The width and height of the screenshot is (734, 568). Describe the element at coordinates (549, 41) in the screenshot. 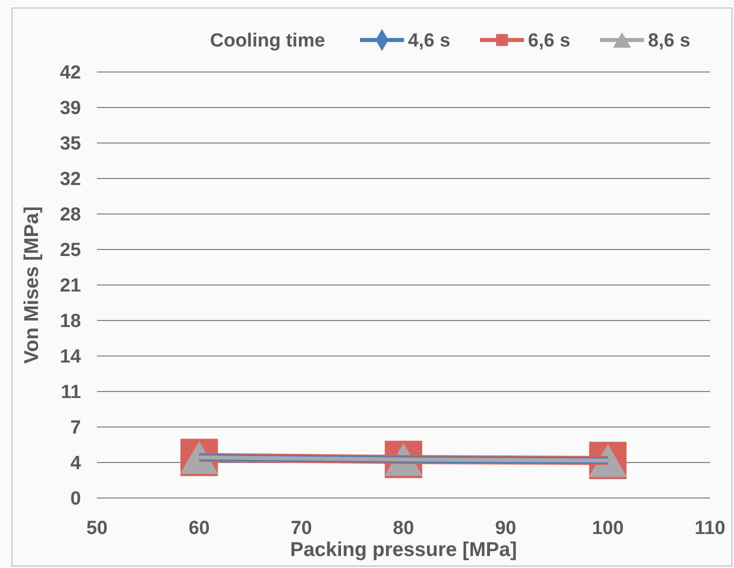

I see `legend-label: 6,6 s` at that location.